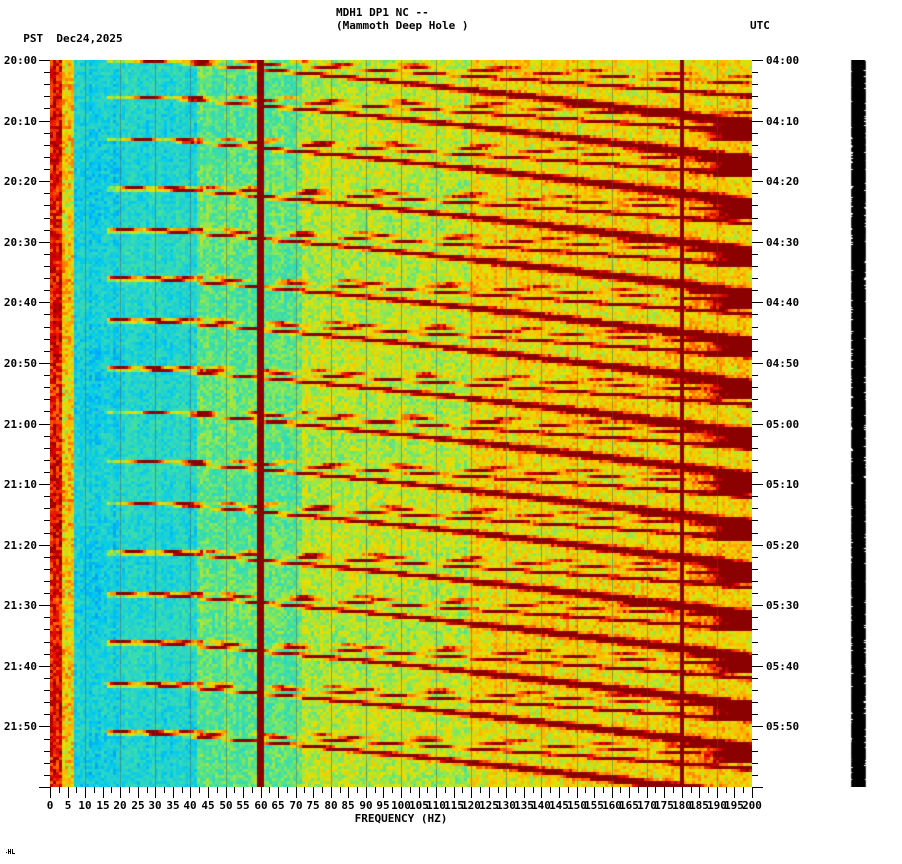  What do you see at coordinates (594, 805) in the screenshot?
I see `freq-label: 155` at bounding box center [594, 805].